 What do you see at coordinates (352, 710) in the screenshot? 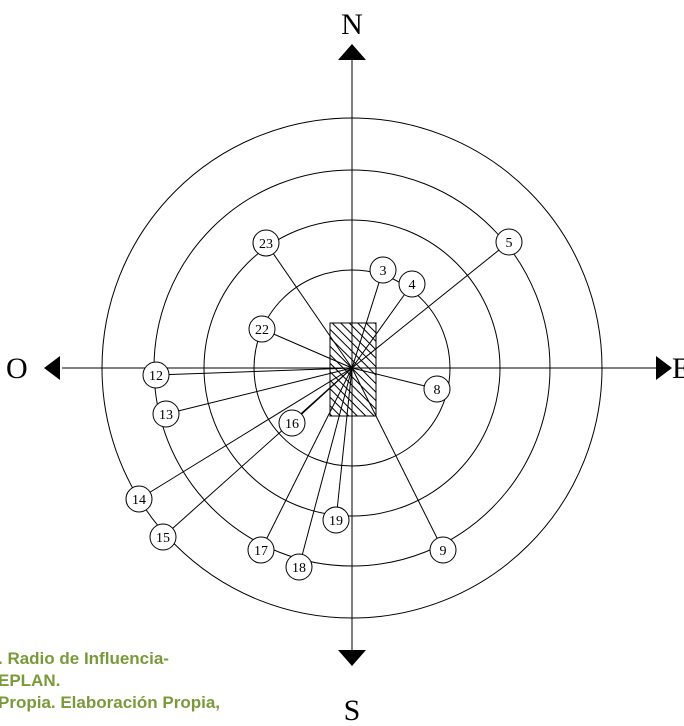
I see `south-label: S` at bounding box center [352, 710].